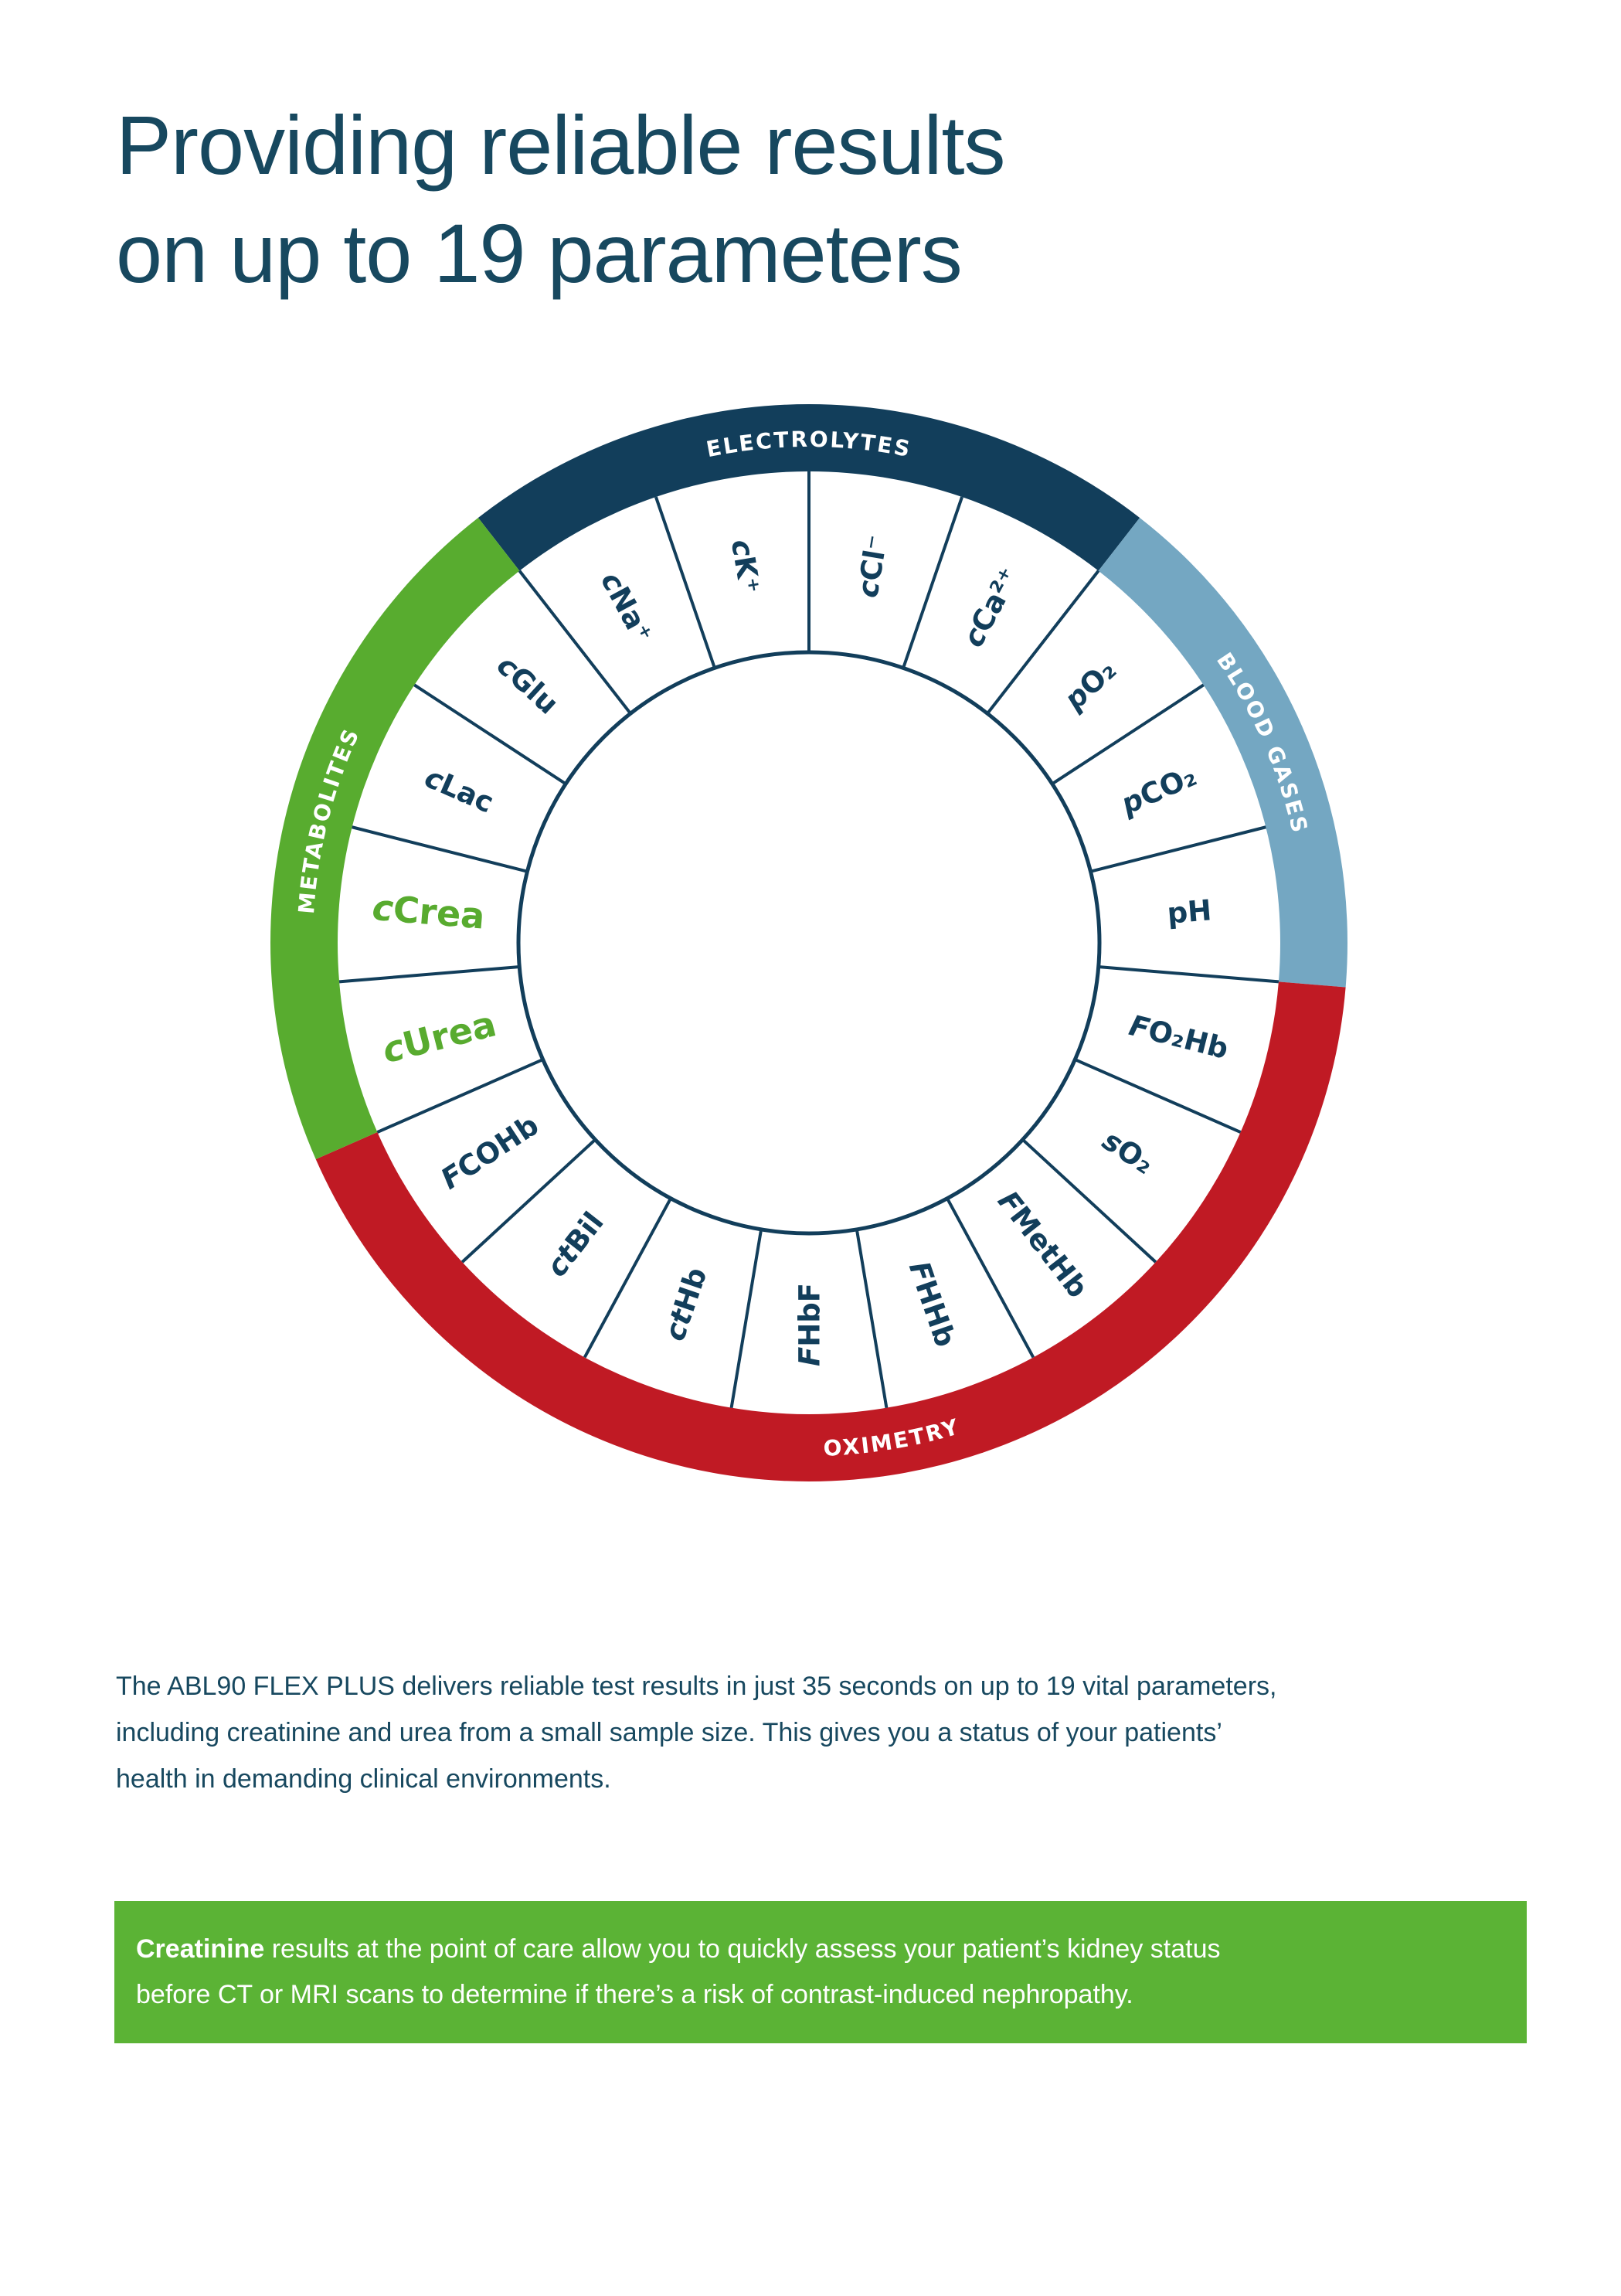 This screenshot has width=1621, height=2296. What do you see at coordinates (808, 487) in the screenshot?
I see `category-band-electrolytes` at bounding box center [808, 487].